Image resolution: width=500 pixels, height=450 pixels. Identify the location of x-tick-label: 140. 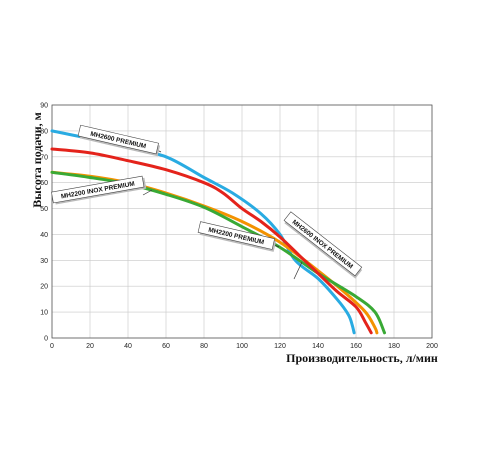
(318, 346).